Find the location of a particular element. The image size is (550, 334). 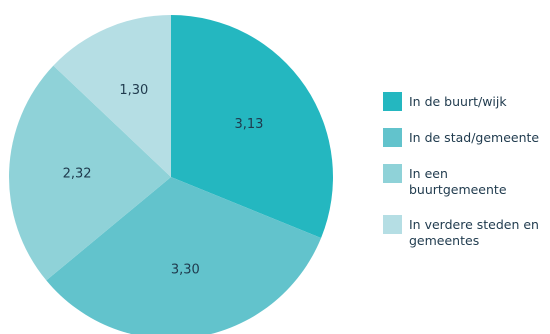

data-label-buurtgemeente: 2,32 is located at coordinates (77, 173).